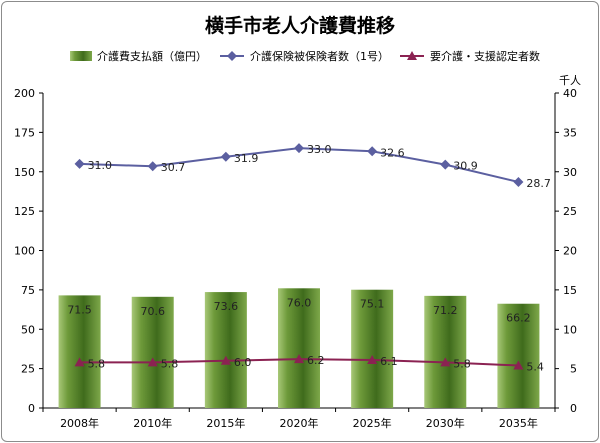 This screenshot has width=600, height=443. What do you see at coordinates (24, 132) in the screenshot?
I see `y-left-tick-label: 175` at bounding box center [24, 132].